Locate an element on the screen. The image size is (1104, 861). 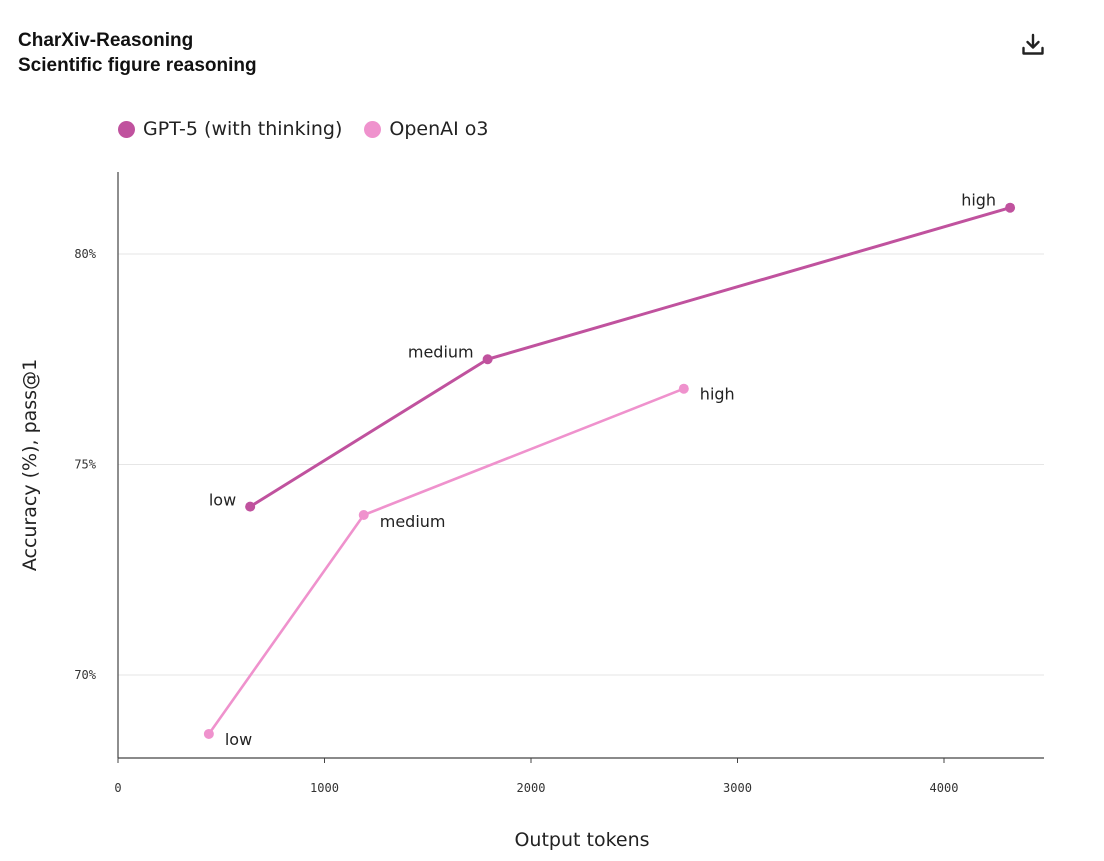
legend-swatch-gpt5 is located at coordinates (126, 129).